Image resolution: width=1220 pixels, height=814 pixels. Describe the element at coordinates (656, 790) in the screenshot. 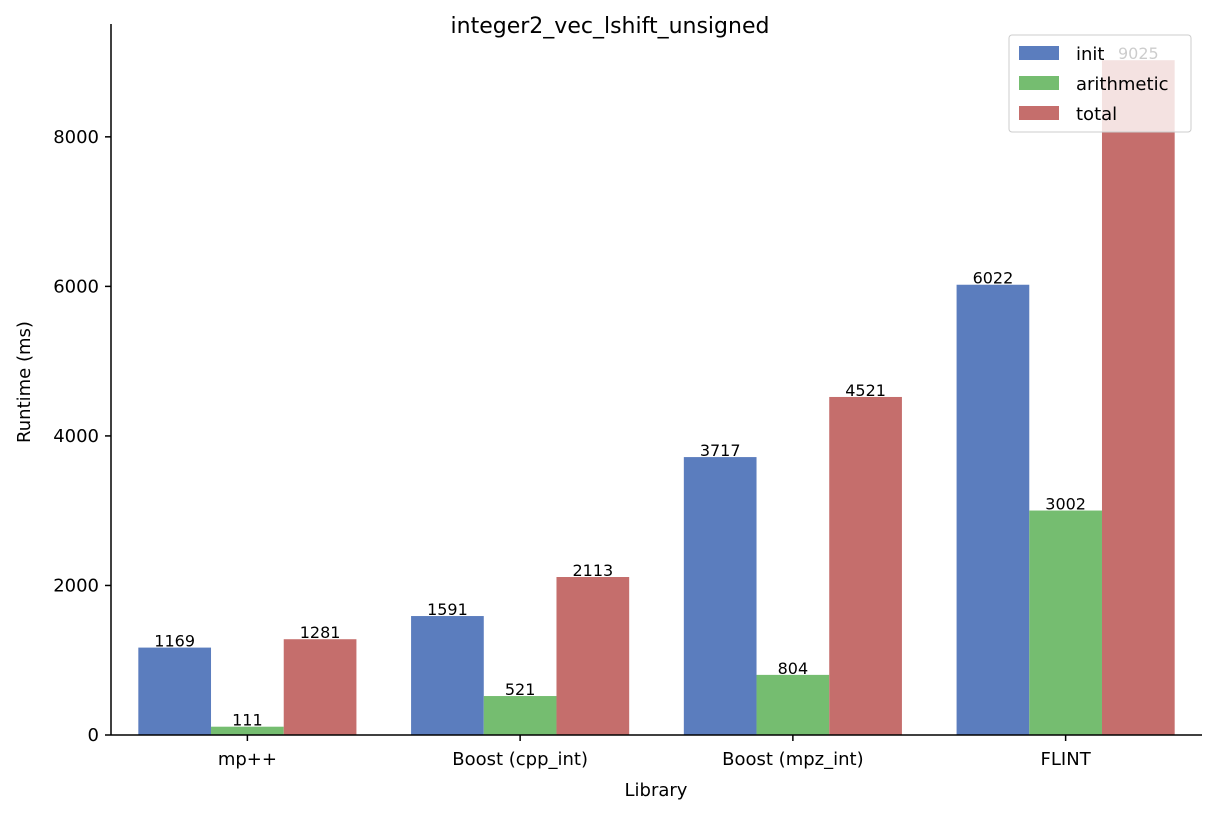

I see `x-axis-label: Library` at that location.